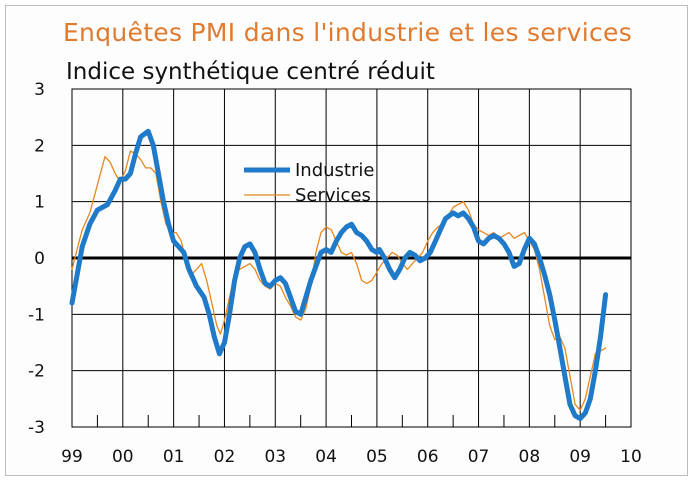 Image resolution: width=695 pixels, height=483 pixels. I want to click on x-tick-label: 06, so click(428, 457).